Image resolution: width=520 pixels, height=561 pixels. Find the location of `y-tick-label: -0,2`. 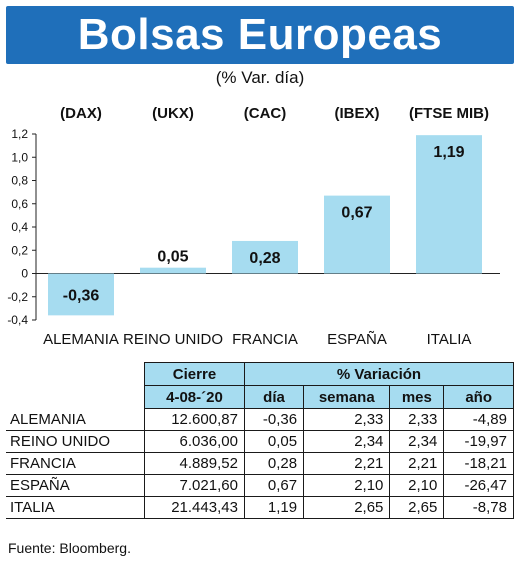

y-tick-label: -0,2 is located at coordinates (17, 297).